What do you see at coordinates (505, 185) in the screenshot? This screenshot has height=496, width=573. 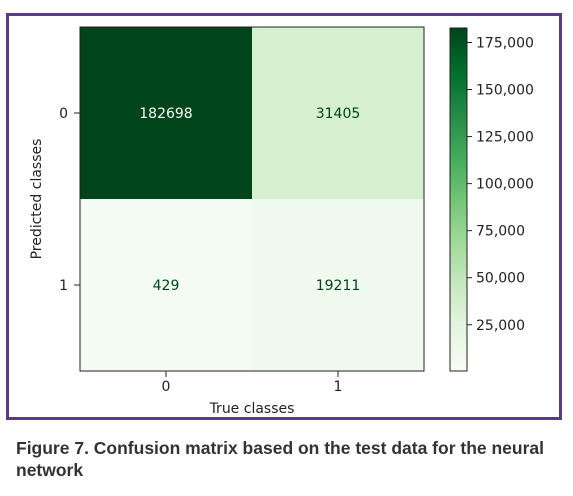 I see `colorbar-tick-label: 100,000` at bounding box center [505, 185].